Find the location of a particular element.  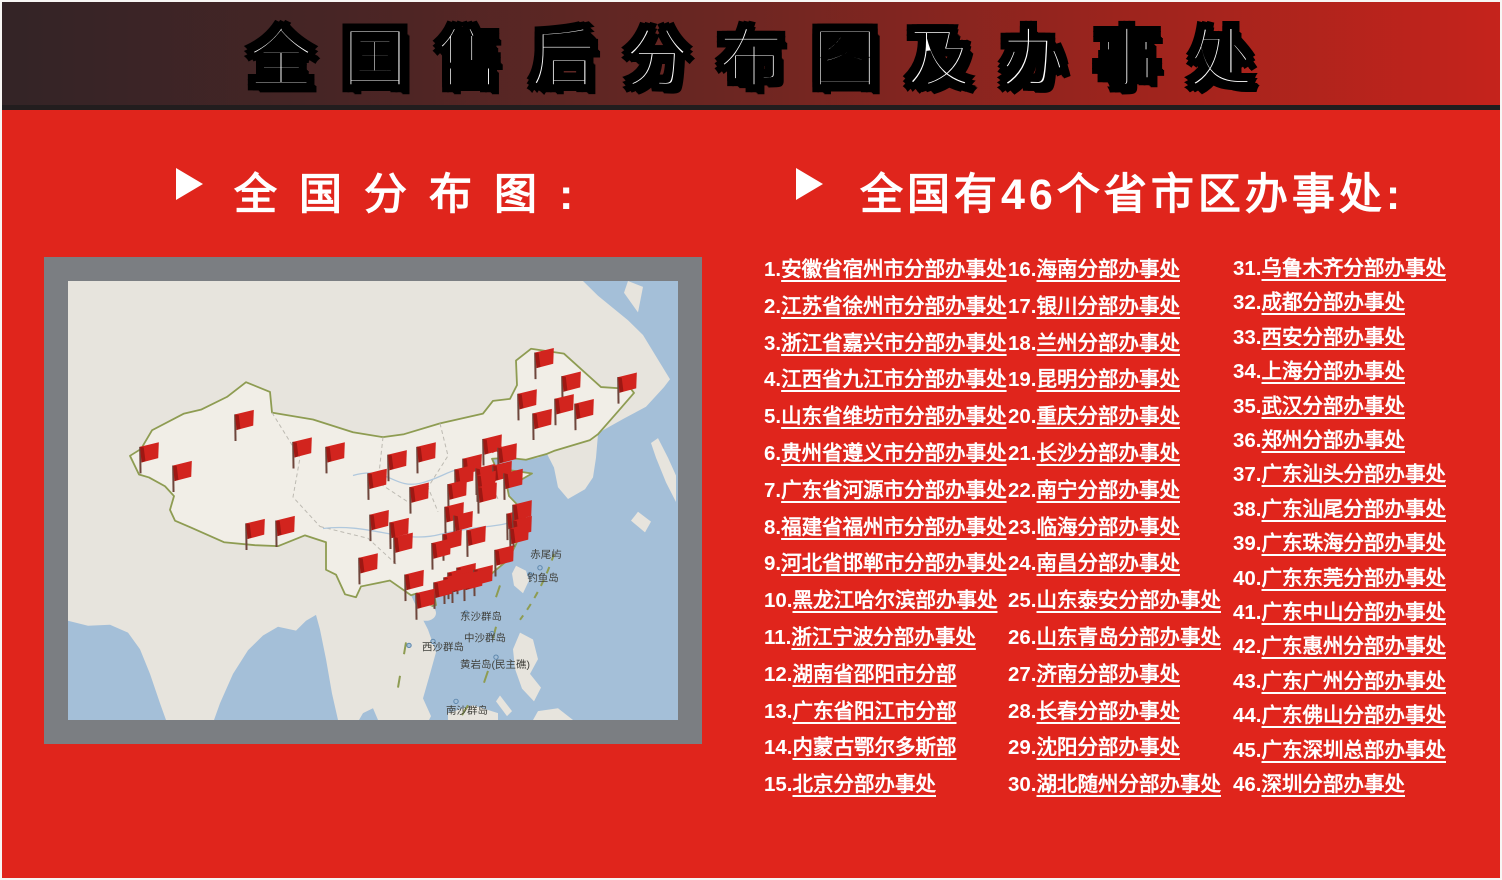

office-number: 21. is located at coordinates (1022, 453).